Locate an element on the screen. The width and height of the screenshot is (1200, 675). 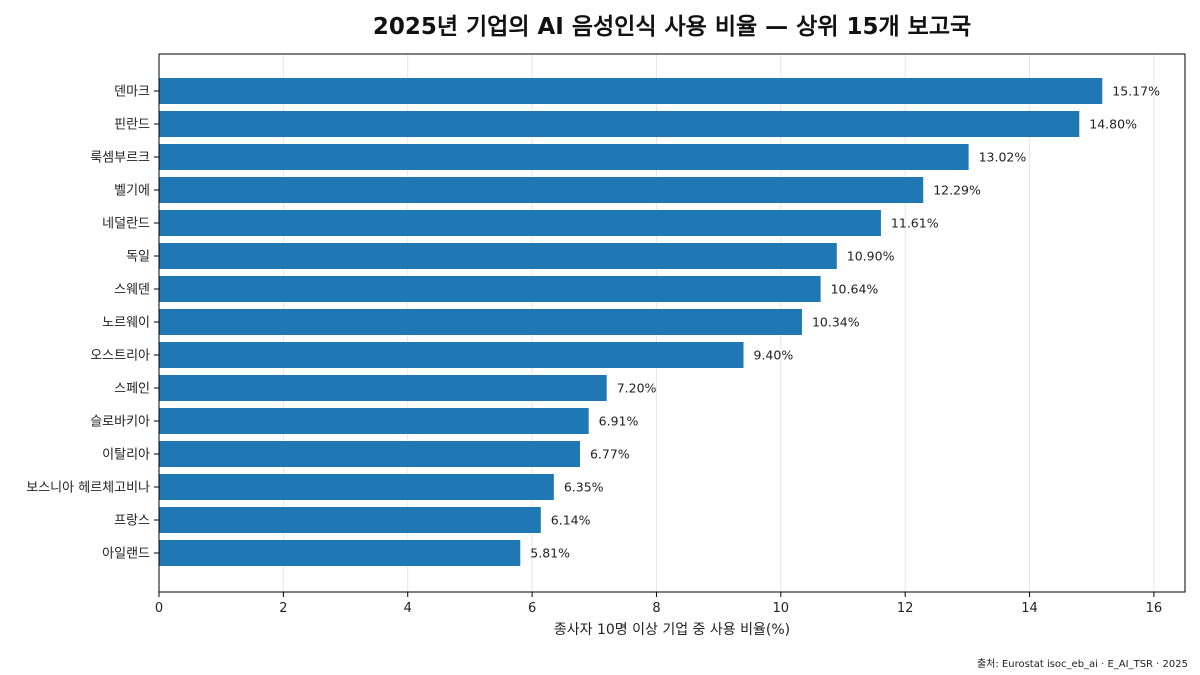
category-label: 오스트리아 is located at coordinates (120, 356).